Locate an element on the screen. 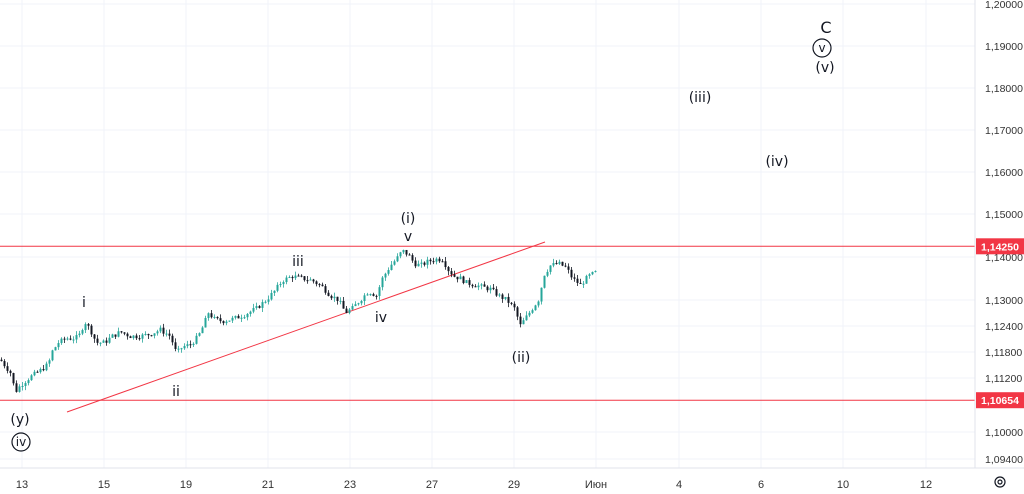 This screenshot has height=494, width=1024. price-badge-label: 1,10654 is located at coordinates (1000, 401).